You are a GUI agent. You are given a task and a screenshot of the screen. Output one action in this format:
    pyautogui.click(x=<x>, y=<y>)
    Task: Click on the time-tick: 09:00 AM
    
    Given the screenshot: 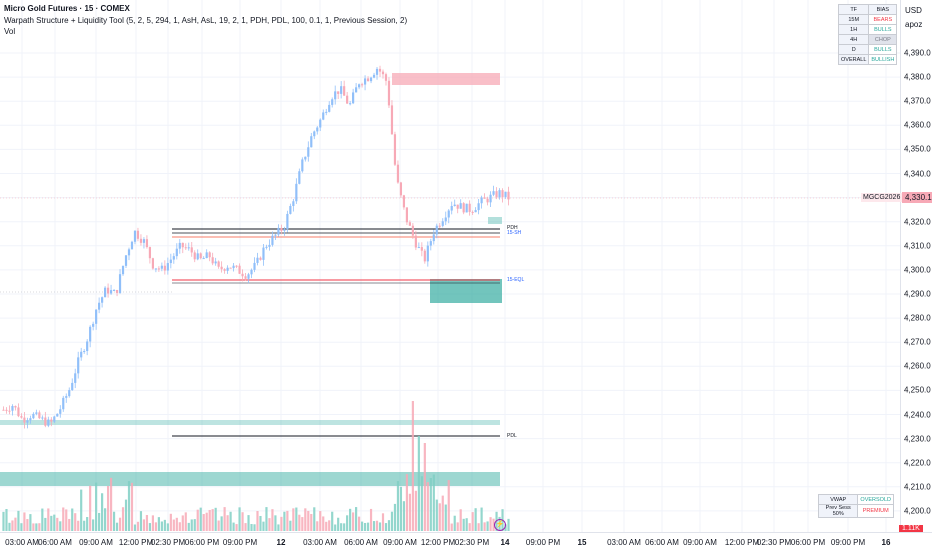 What is the action you would take?
    pyautogui.click(x=700, y=542)
    